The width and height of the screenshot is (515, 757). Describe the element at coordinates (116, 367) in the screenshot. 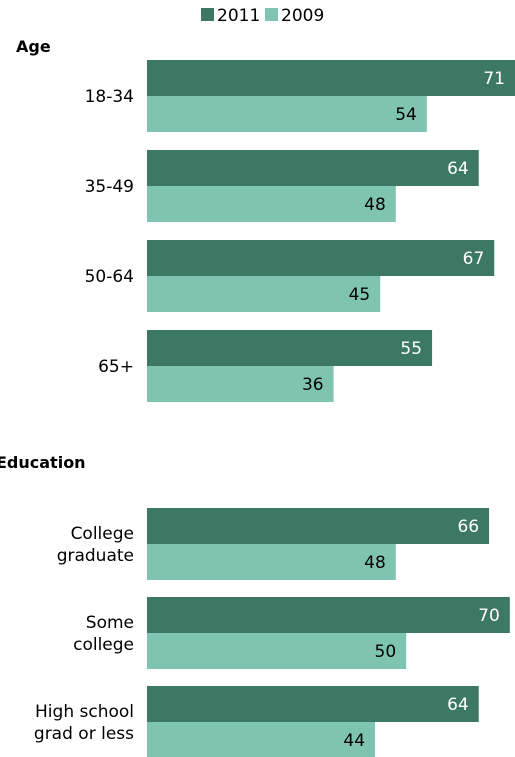

I see `category-label: 65+` at that location.